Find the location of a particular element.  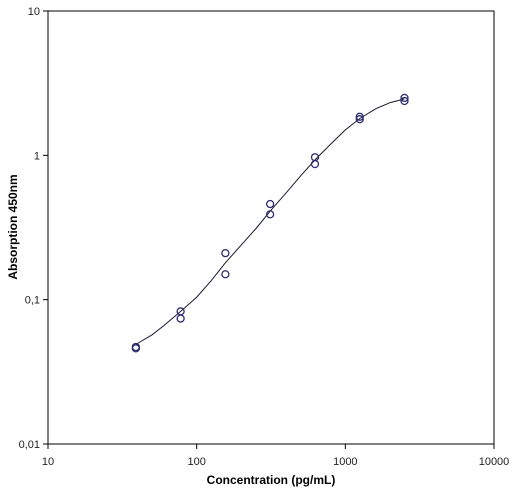

x-tick-label: 10000 is located at coordinates (494, 462).